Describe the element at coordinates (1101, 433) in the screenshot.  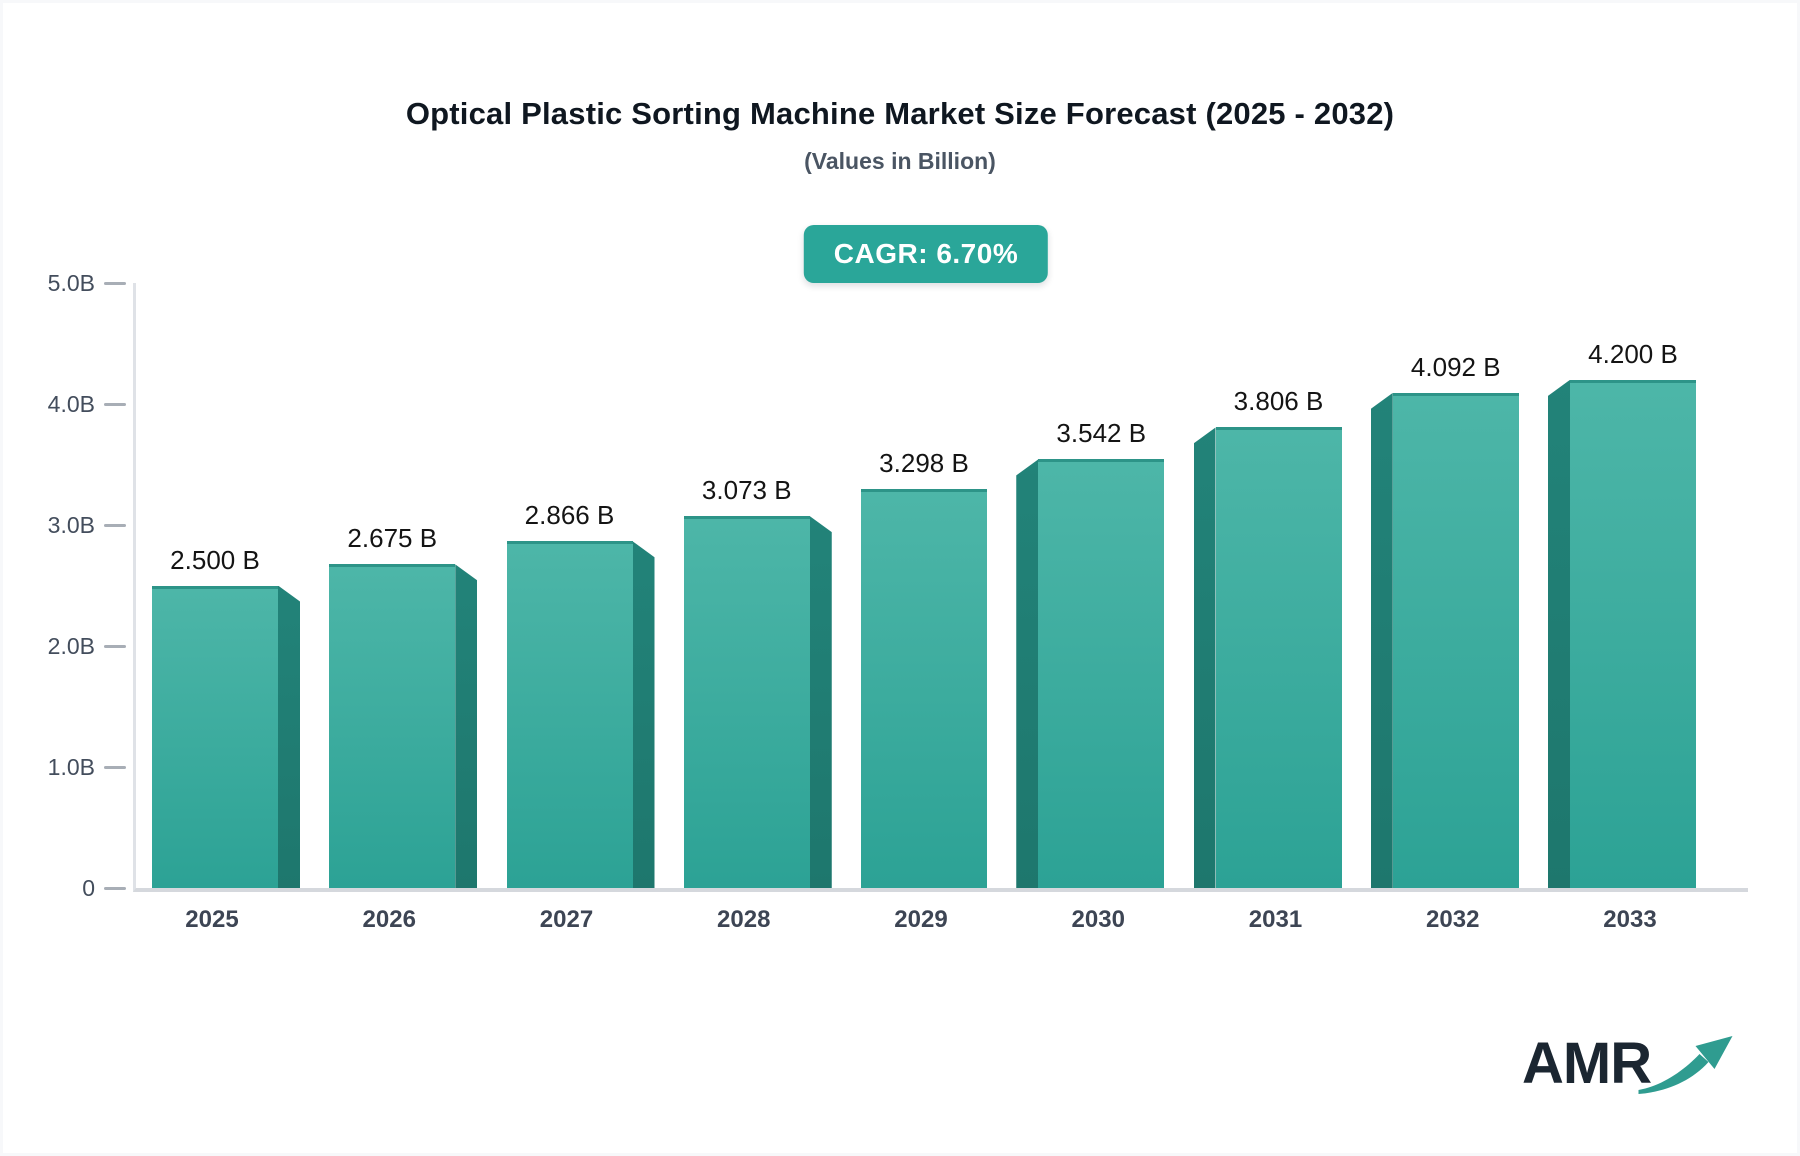
I see `bar-value-label: 3.542 B` at that location.